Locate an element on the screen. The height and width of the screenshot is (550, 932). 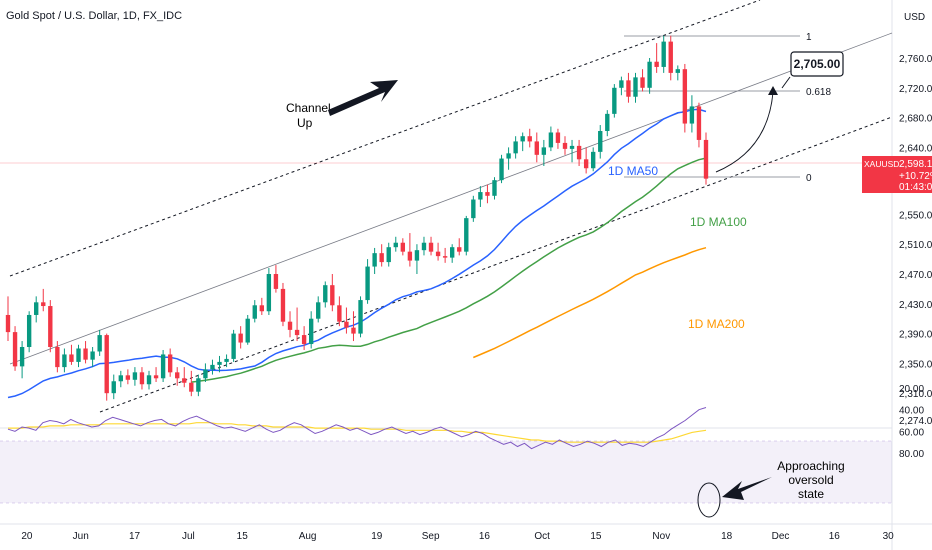
price-tick-label: 2,274.00 is located at coordinates (915, 421).